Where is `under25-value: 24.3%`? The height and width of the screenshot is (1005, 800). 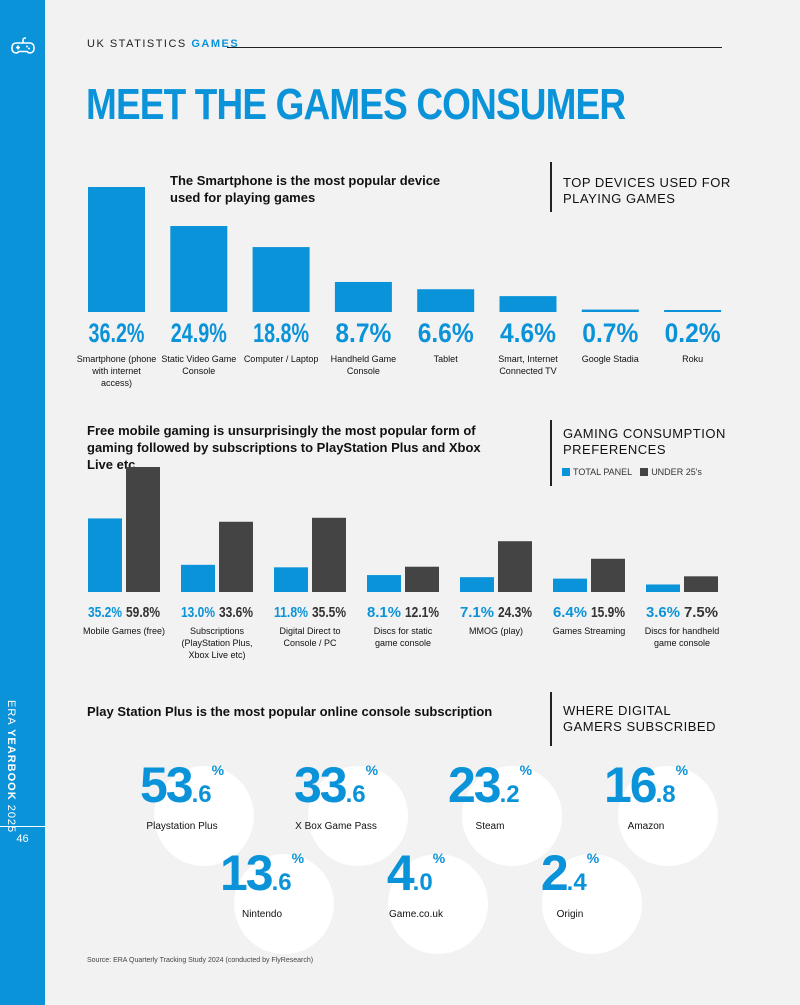 under25-value: 24.3% is located at coordinates (515, 612).